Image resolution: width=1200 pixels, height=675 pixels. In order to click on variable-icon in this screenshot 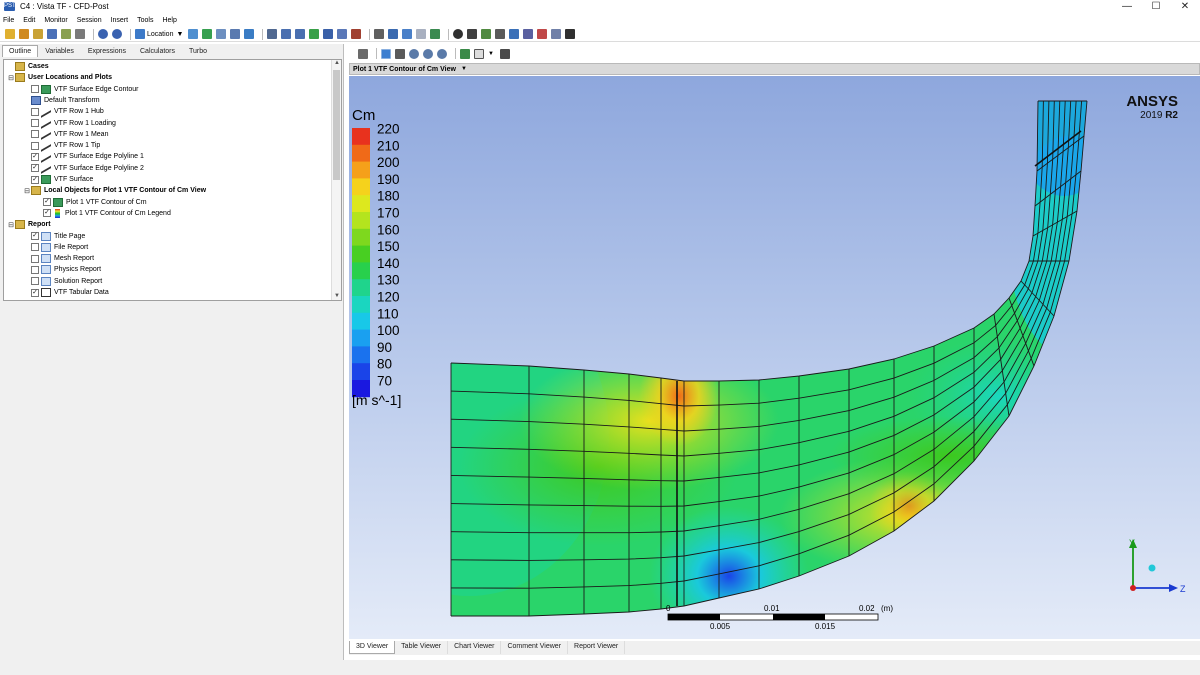, I will do `click(356, 34)`.